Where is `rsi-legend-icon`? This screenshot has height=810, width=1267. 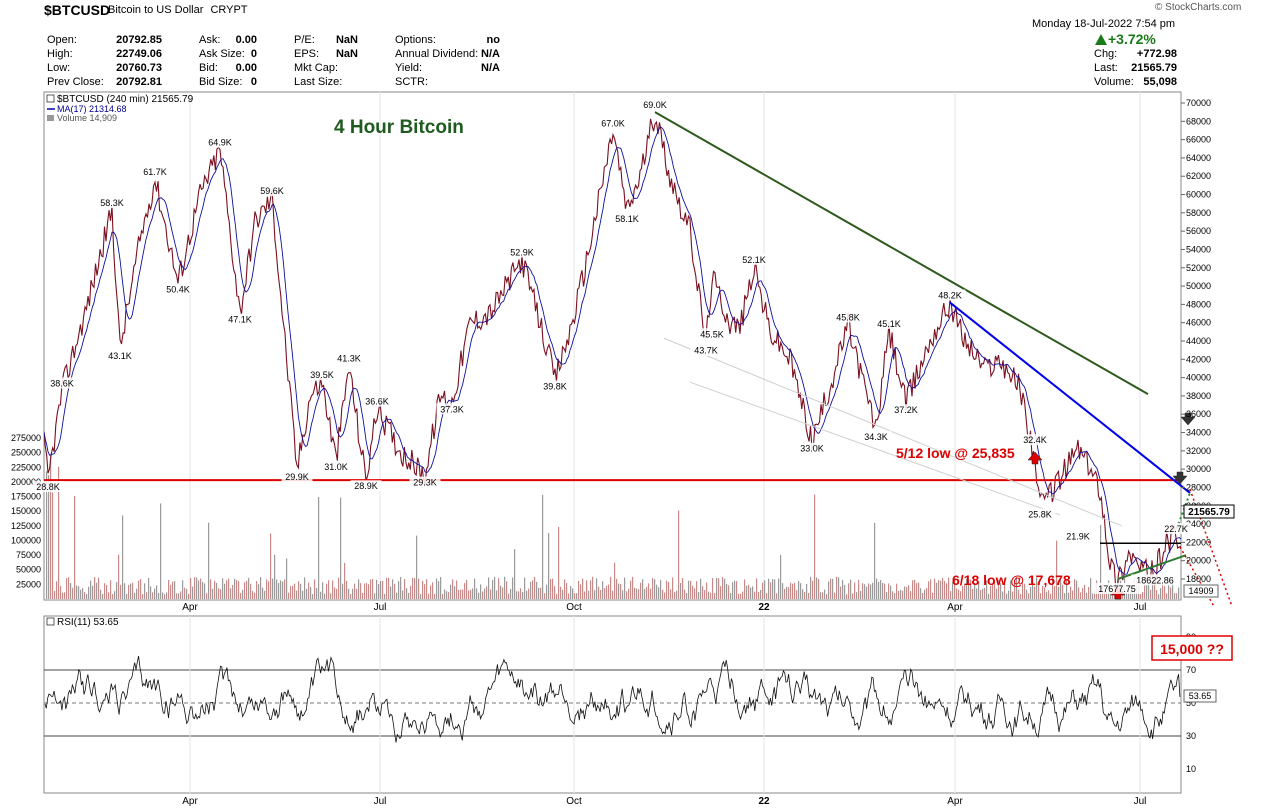
rsi-legend-icon is located at coordinates (50, 621).